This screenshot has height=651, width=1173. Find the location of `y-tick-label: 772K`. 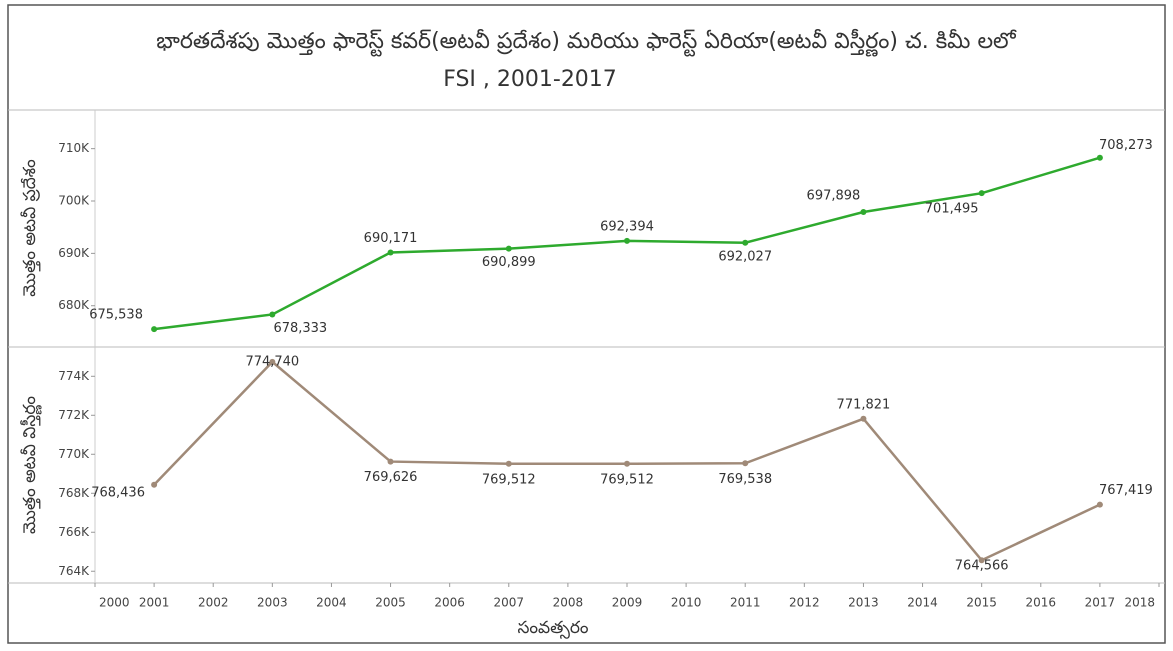

y-tick-label: 772K is located at coordinates (74, 415).